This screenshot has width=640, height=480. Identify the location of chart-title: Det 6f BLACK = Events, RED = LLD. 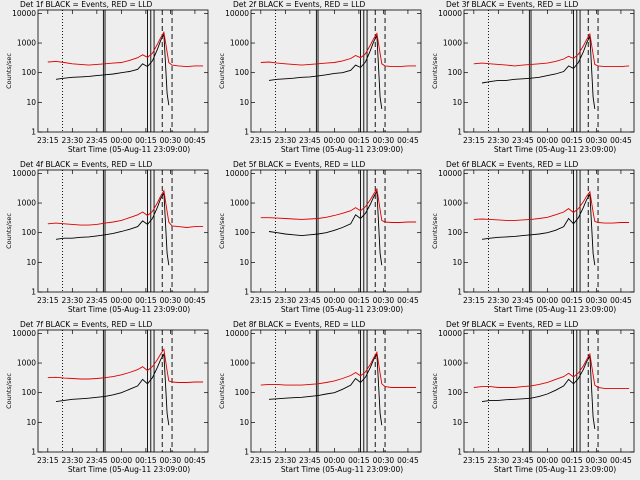
(512, 164).